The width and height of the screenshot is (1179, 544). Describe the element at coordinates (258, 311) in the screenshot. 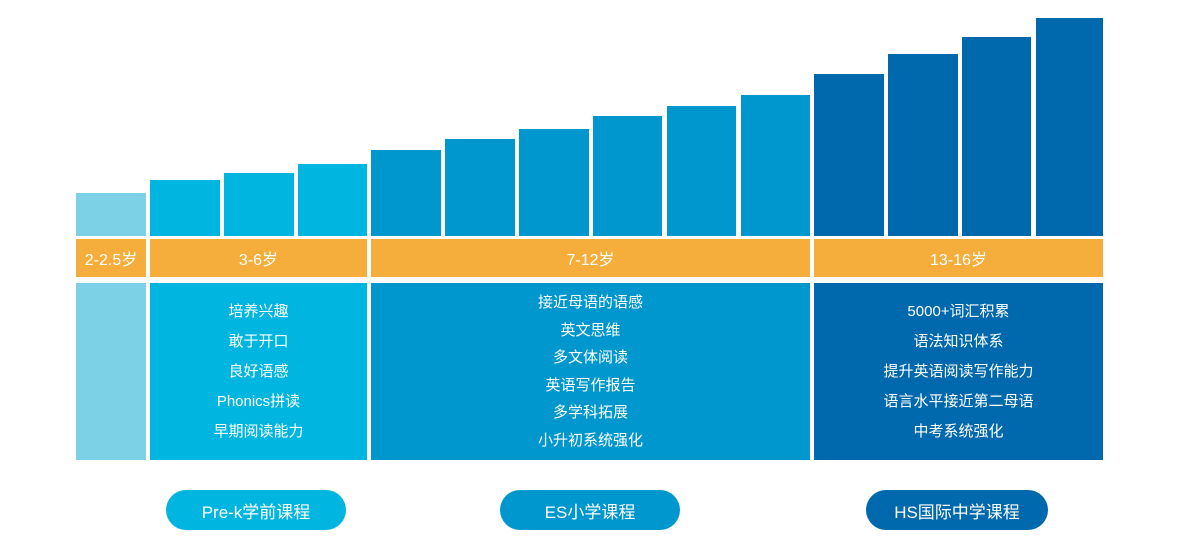

I see `prek-point: 培养兴趣` at that location.